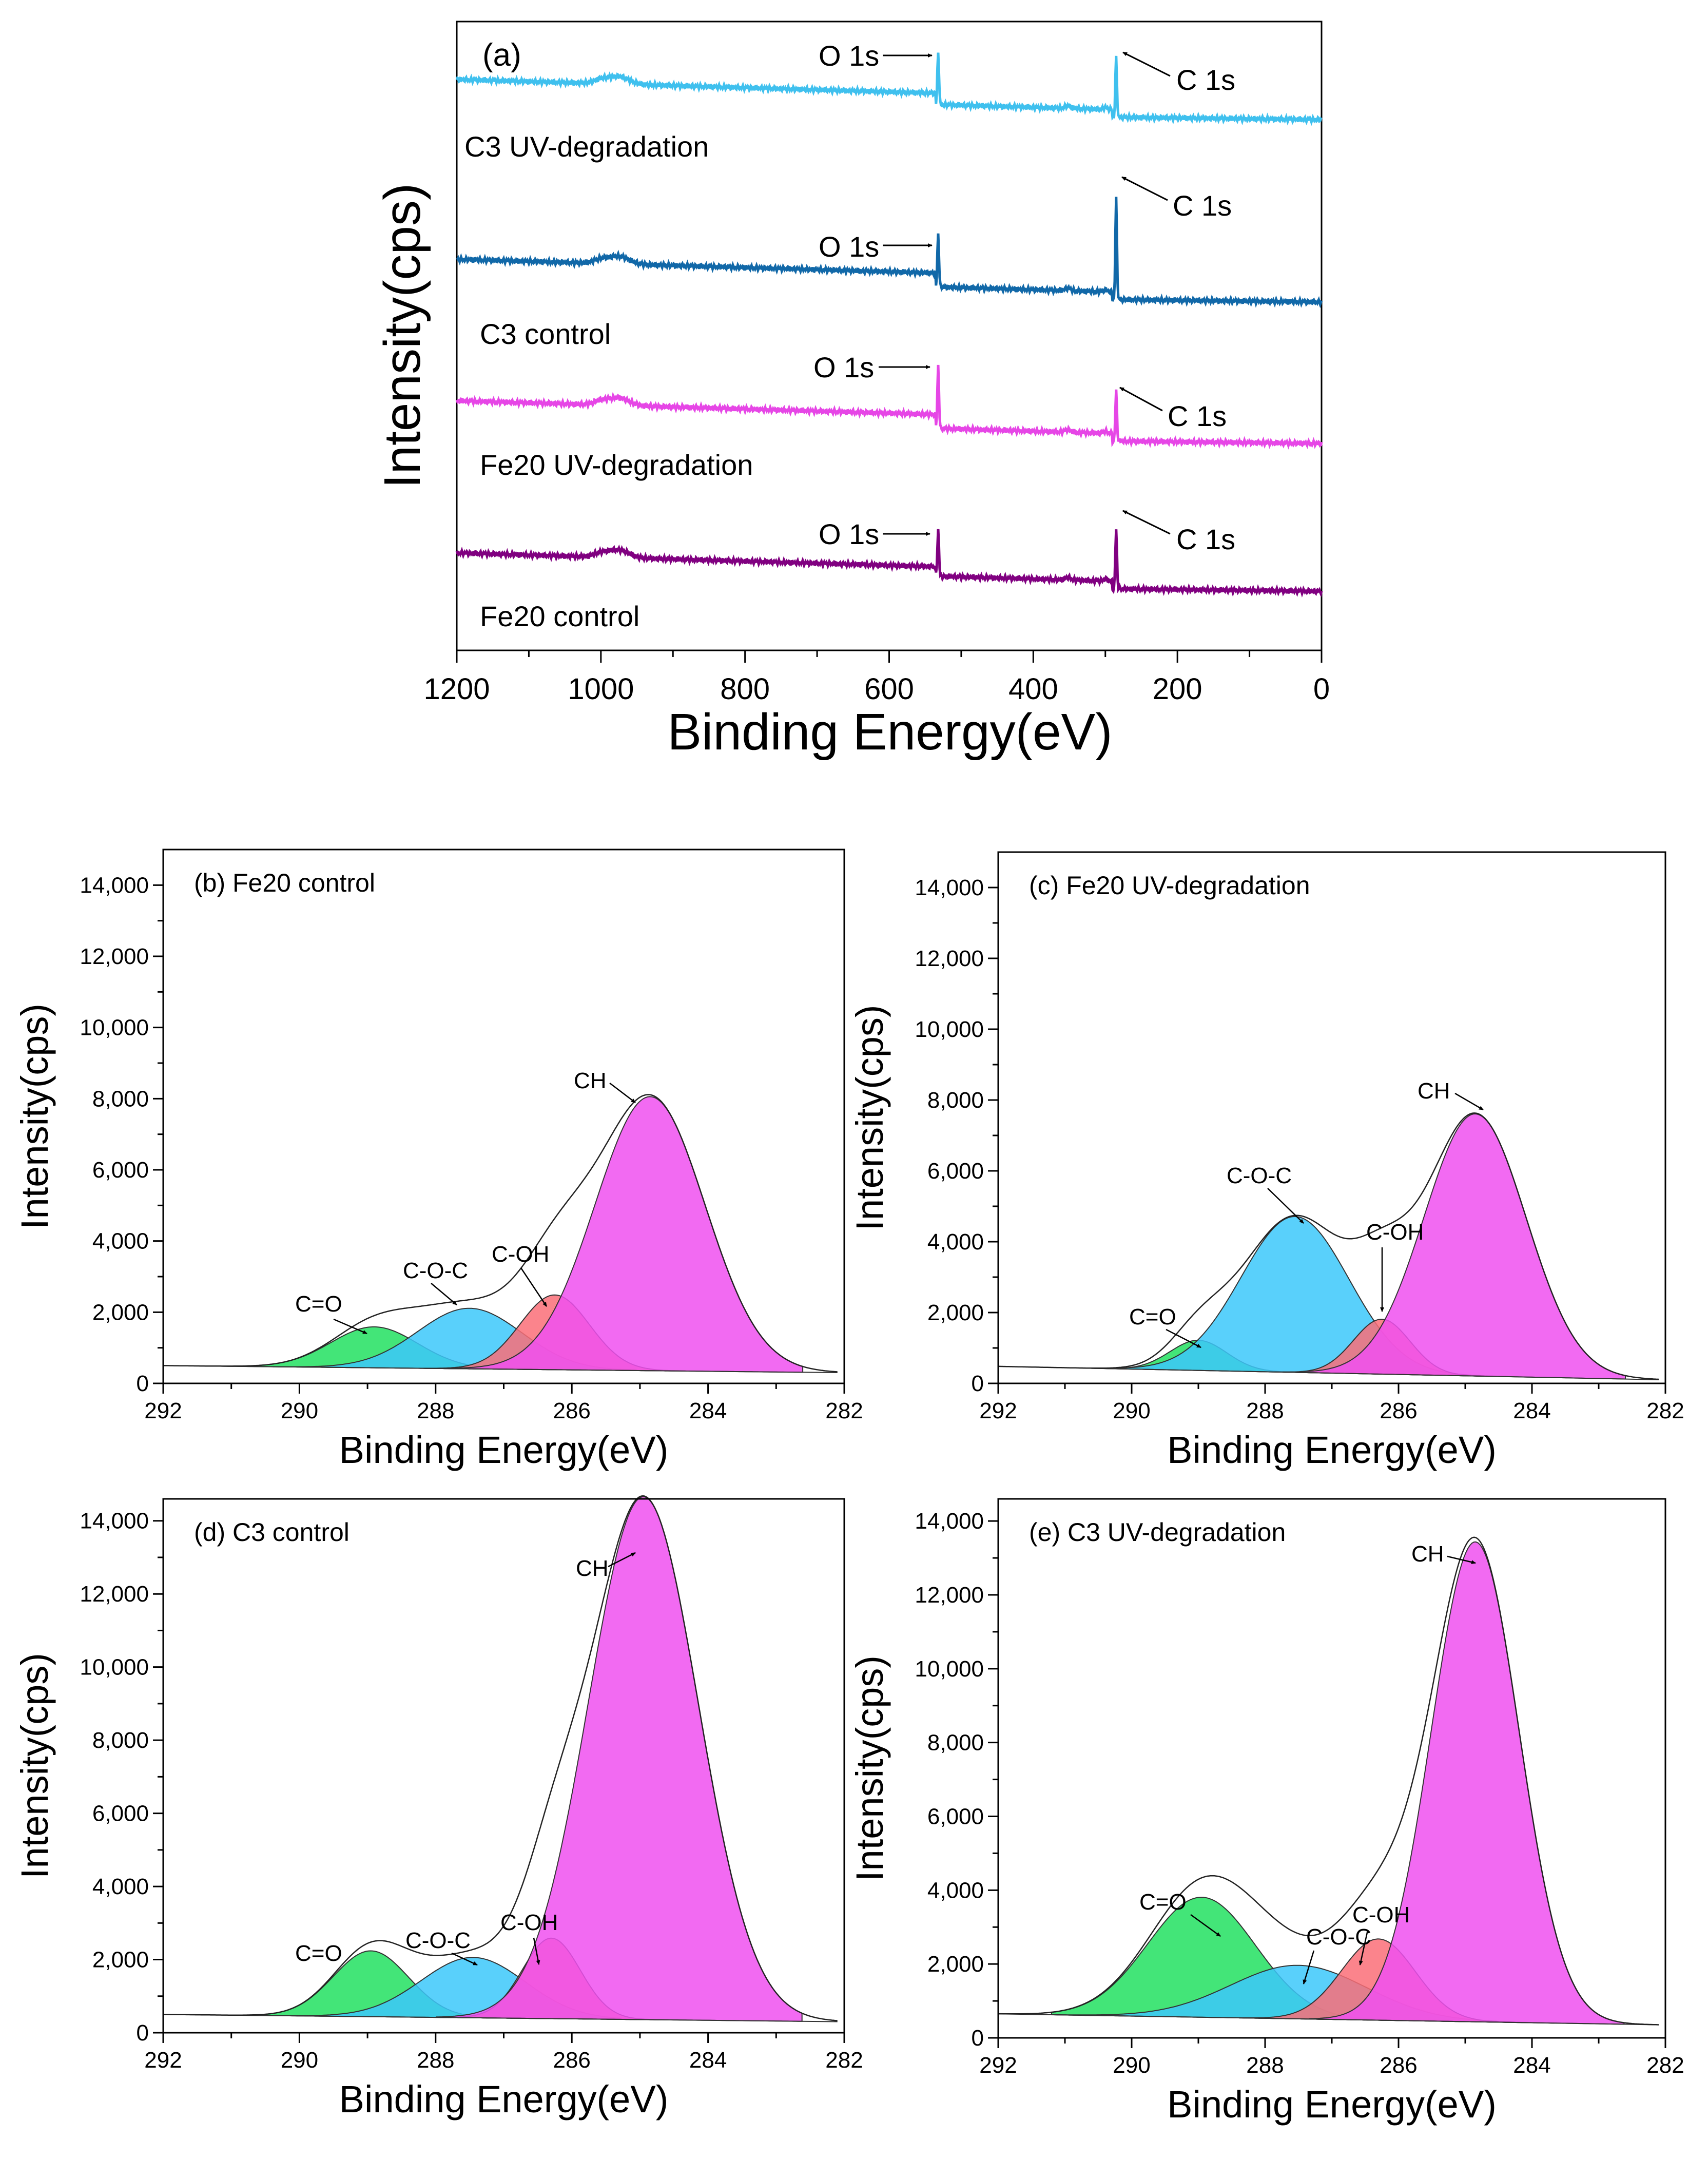 The image size is (1708, 2159). I want to click on panel-label: (a), so click(501, 55).